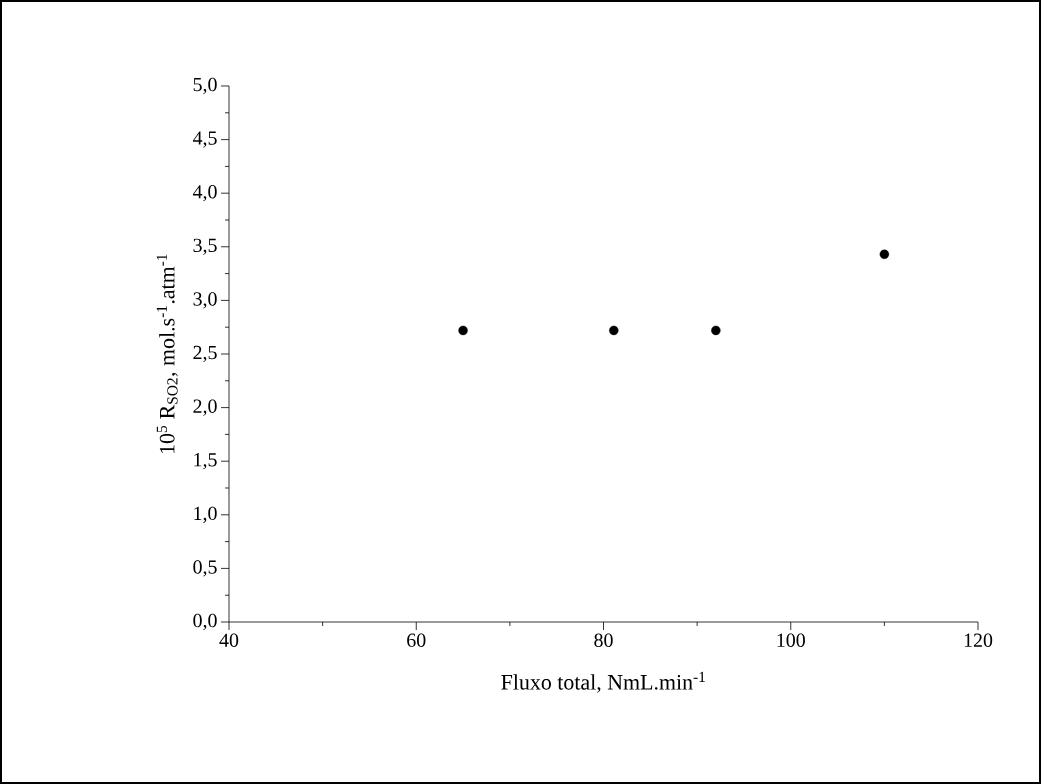 This screenshot has height=784, width=1041. Describe the element at coordinates (167, 354) in the screenshot. I see `y-axis-title: 10$^{5}$ R$_{SO2}$, mol.s$^{-1}$.atm$^{-1}$` at that location.